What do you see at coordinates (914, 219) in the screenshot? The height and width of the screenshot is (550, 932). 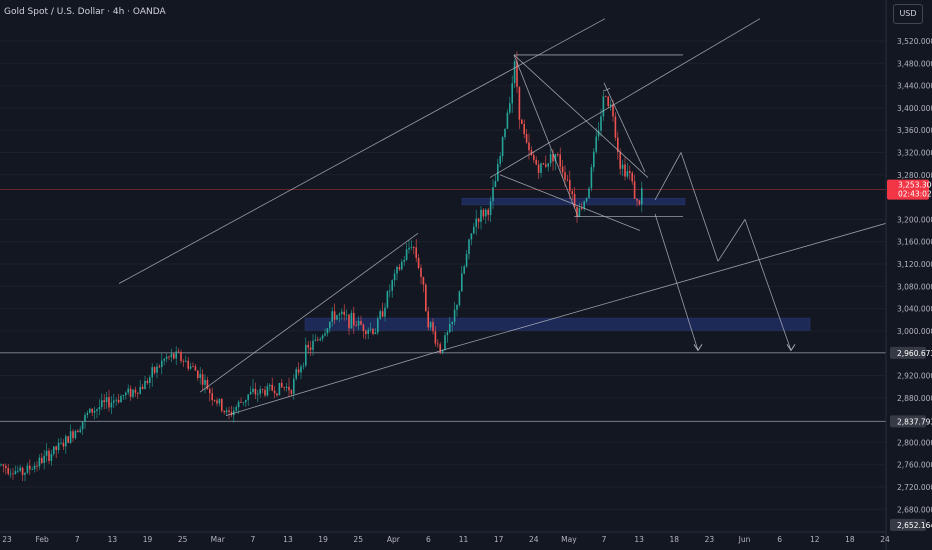 I see `y-tick-label: 3,200.000` at bounding box center [914, 219].